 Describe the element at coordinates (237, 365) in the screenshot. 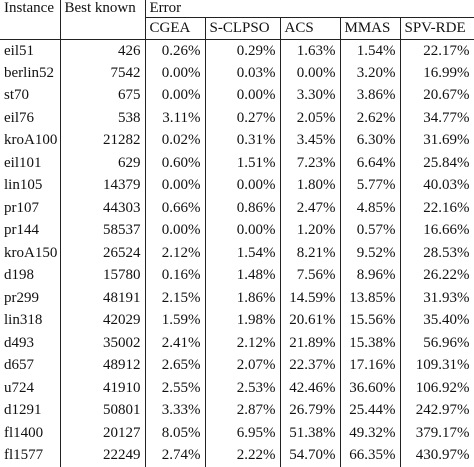

I see `table-row: d657 48912 2.65% 2.07% 22.37% 17.16% 109.31%` at that location.